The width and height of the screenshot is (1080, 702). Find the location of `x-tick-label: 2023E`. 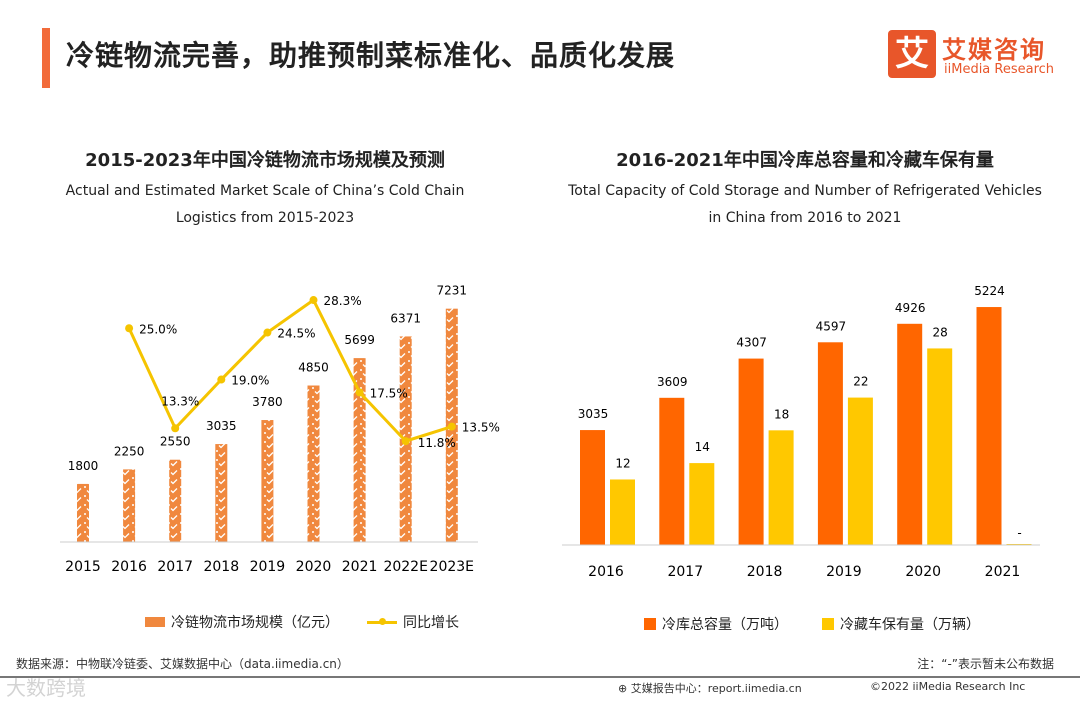

x-tick-label: 2023E is located at coordinates (452, 567).